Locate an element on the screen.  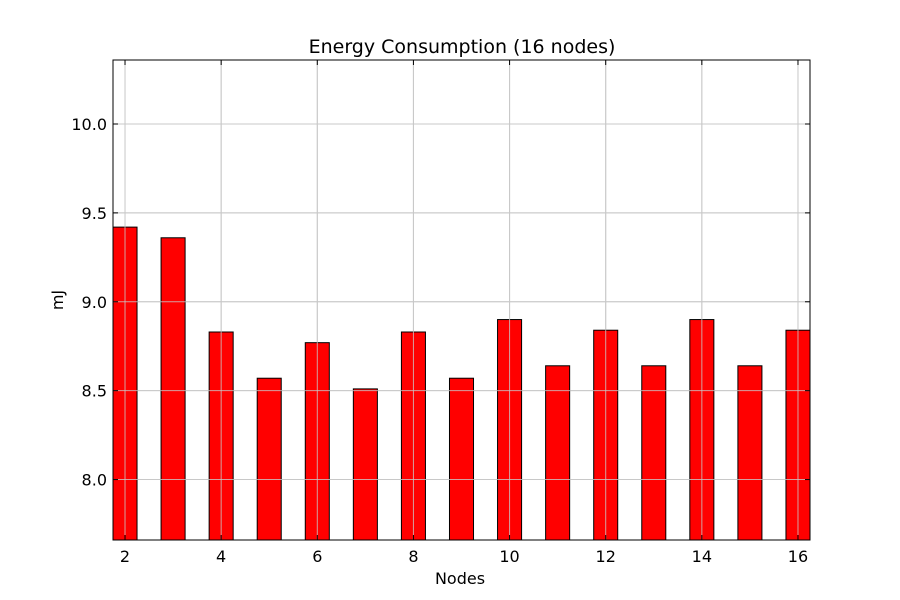
y-tick-label: 8.0 is located at coordinates (94, 480).